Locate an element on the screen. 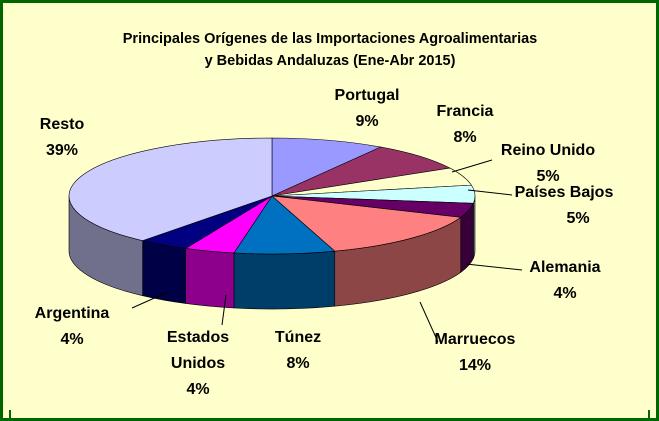  category-label: Túnez is located at coordinates (298, 337).